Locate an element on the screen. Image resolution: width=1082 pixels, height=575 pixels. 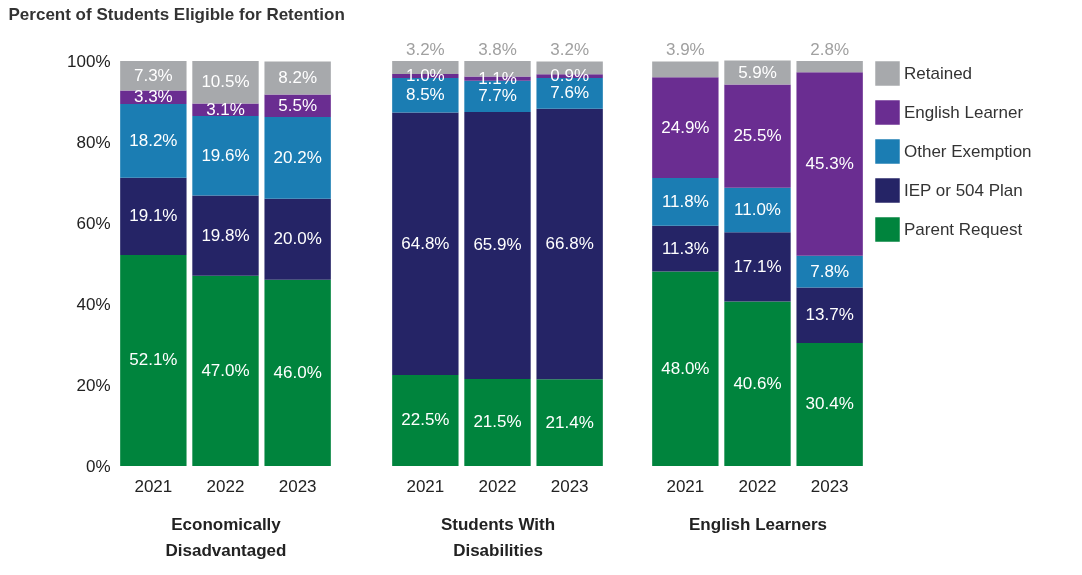
data-label: 45.3% is located at coordinates (829, 164).